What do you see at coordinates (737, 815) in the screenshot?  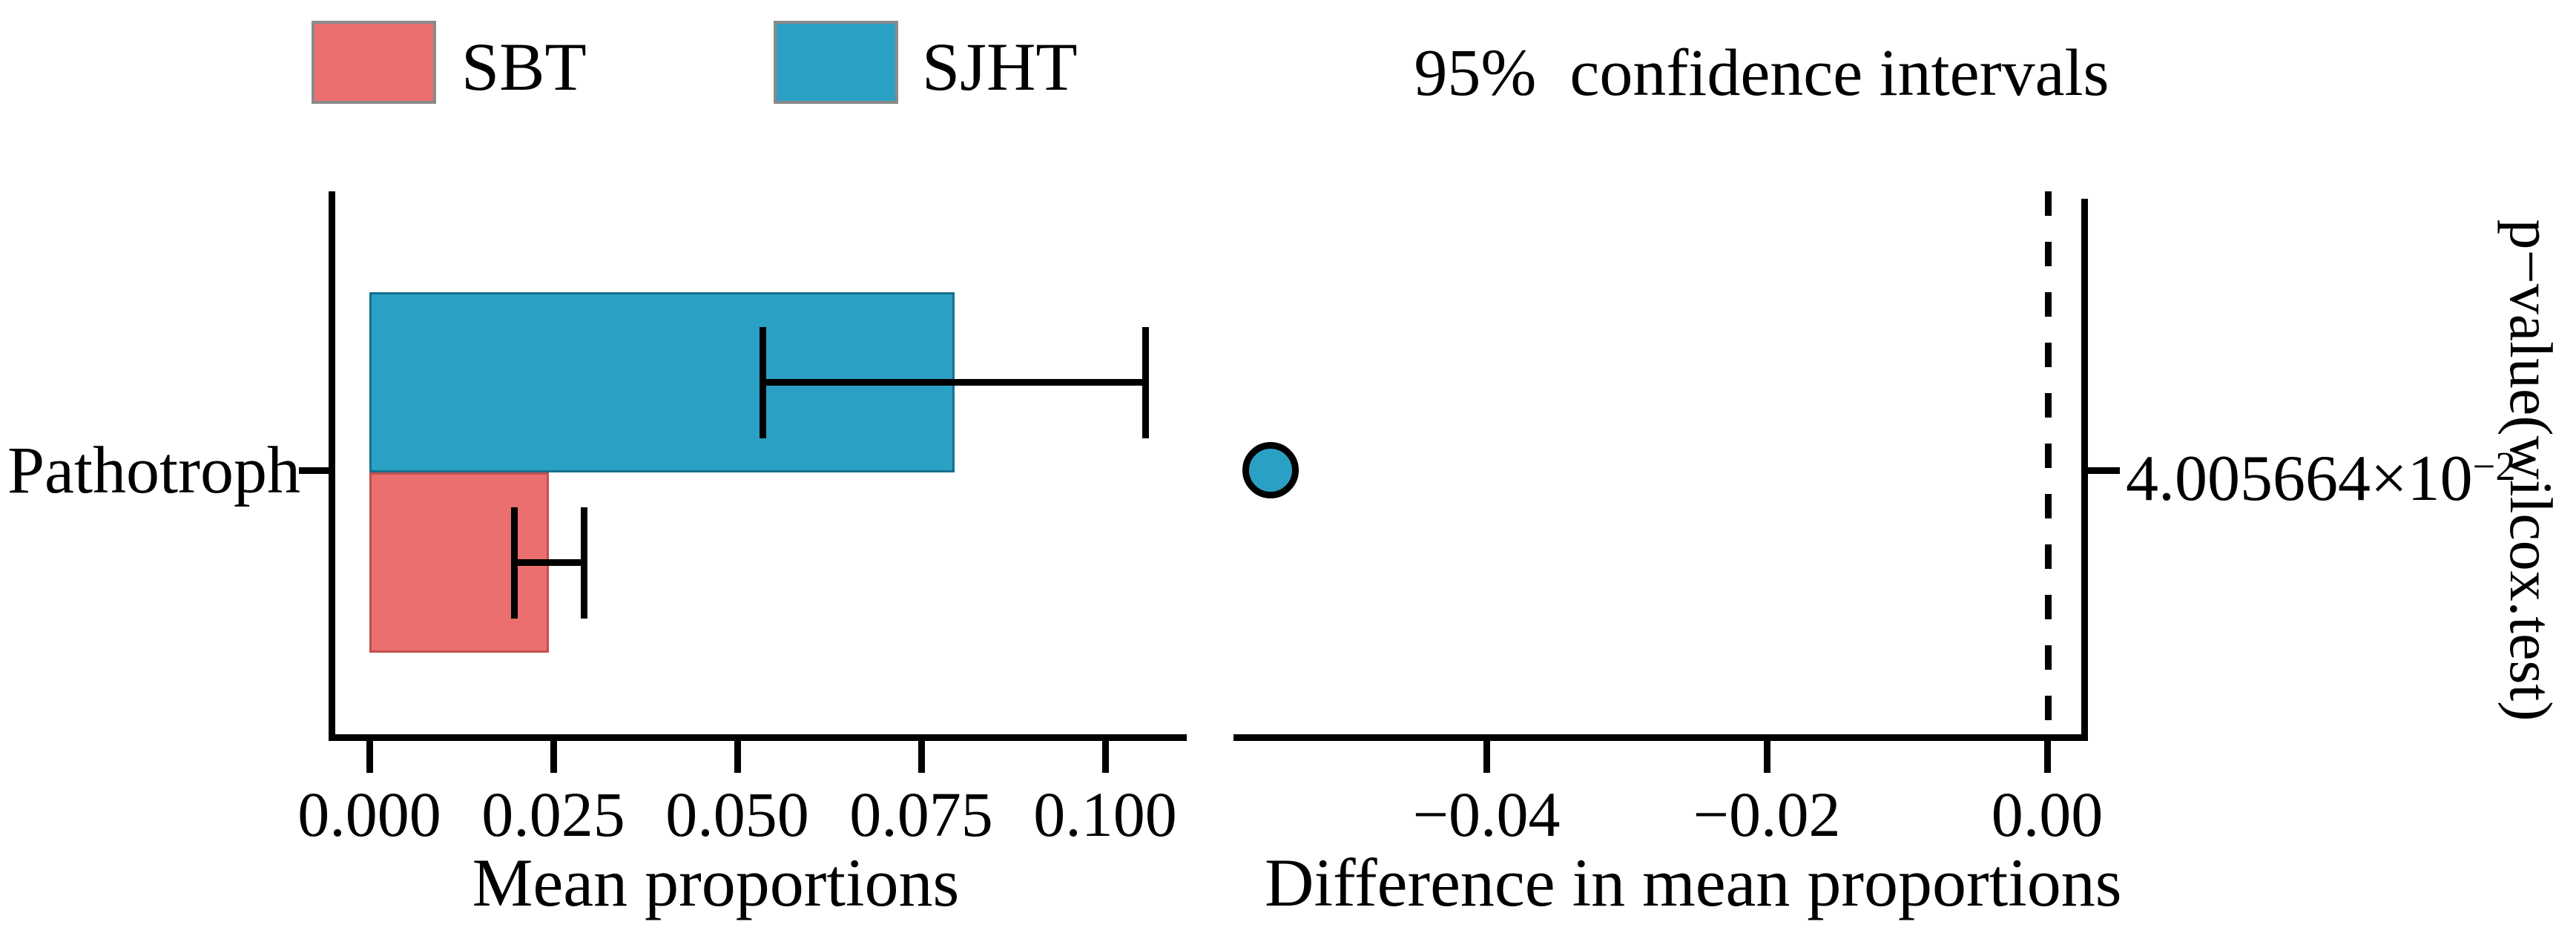 I see `x-tick-label: 0.050` at bounding box center [737, 815].